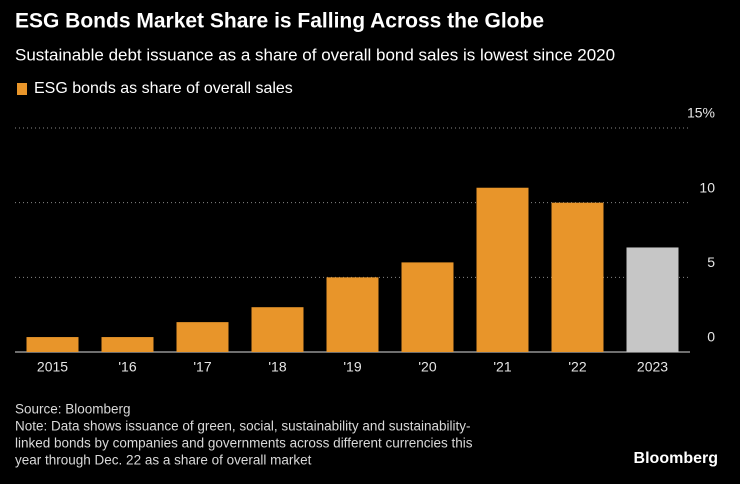 The image size is (740, 484). I want to click on legend-swatch, so click(22, 89).